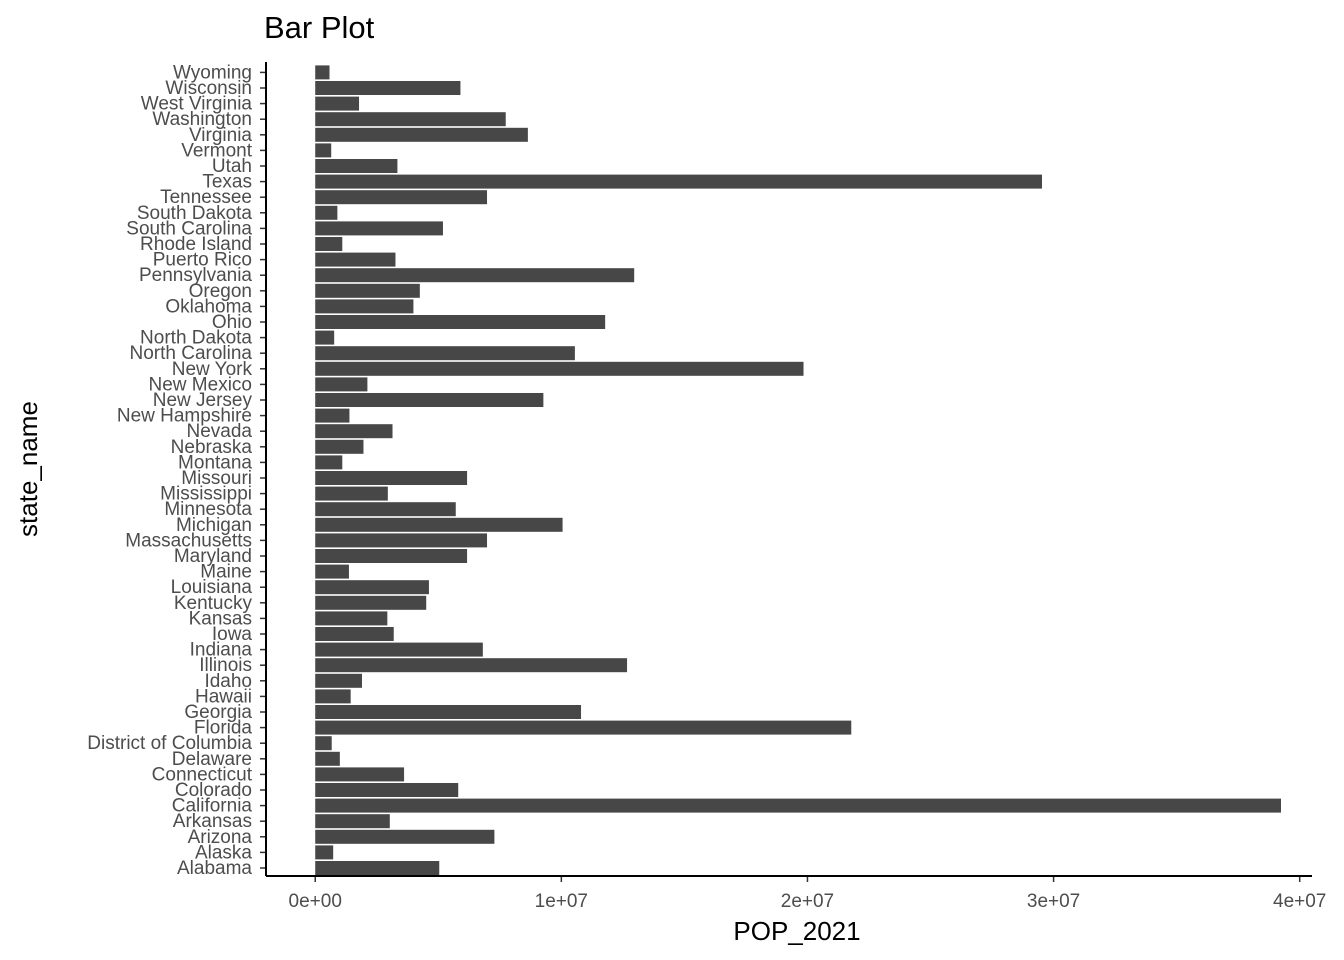 The width and height of the screenshot is (1344, 960). What do you see at coordinates (206, 494) in the screenshot?
I see `y-tick-label: Mississippi` at bounding box center [206, 494].